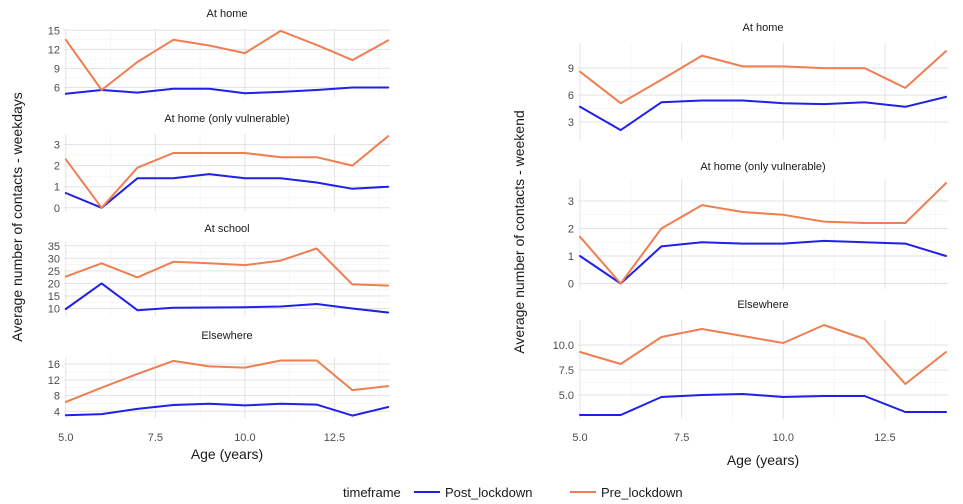 Image resolution: width=963 pixels, height=504 pixels. I want to click on y-tick-label: 7.5, so click(566, 371).